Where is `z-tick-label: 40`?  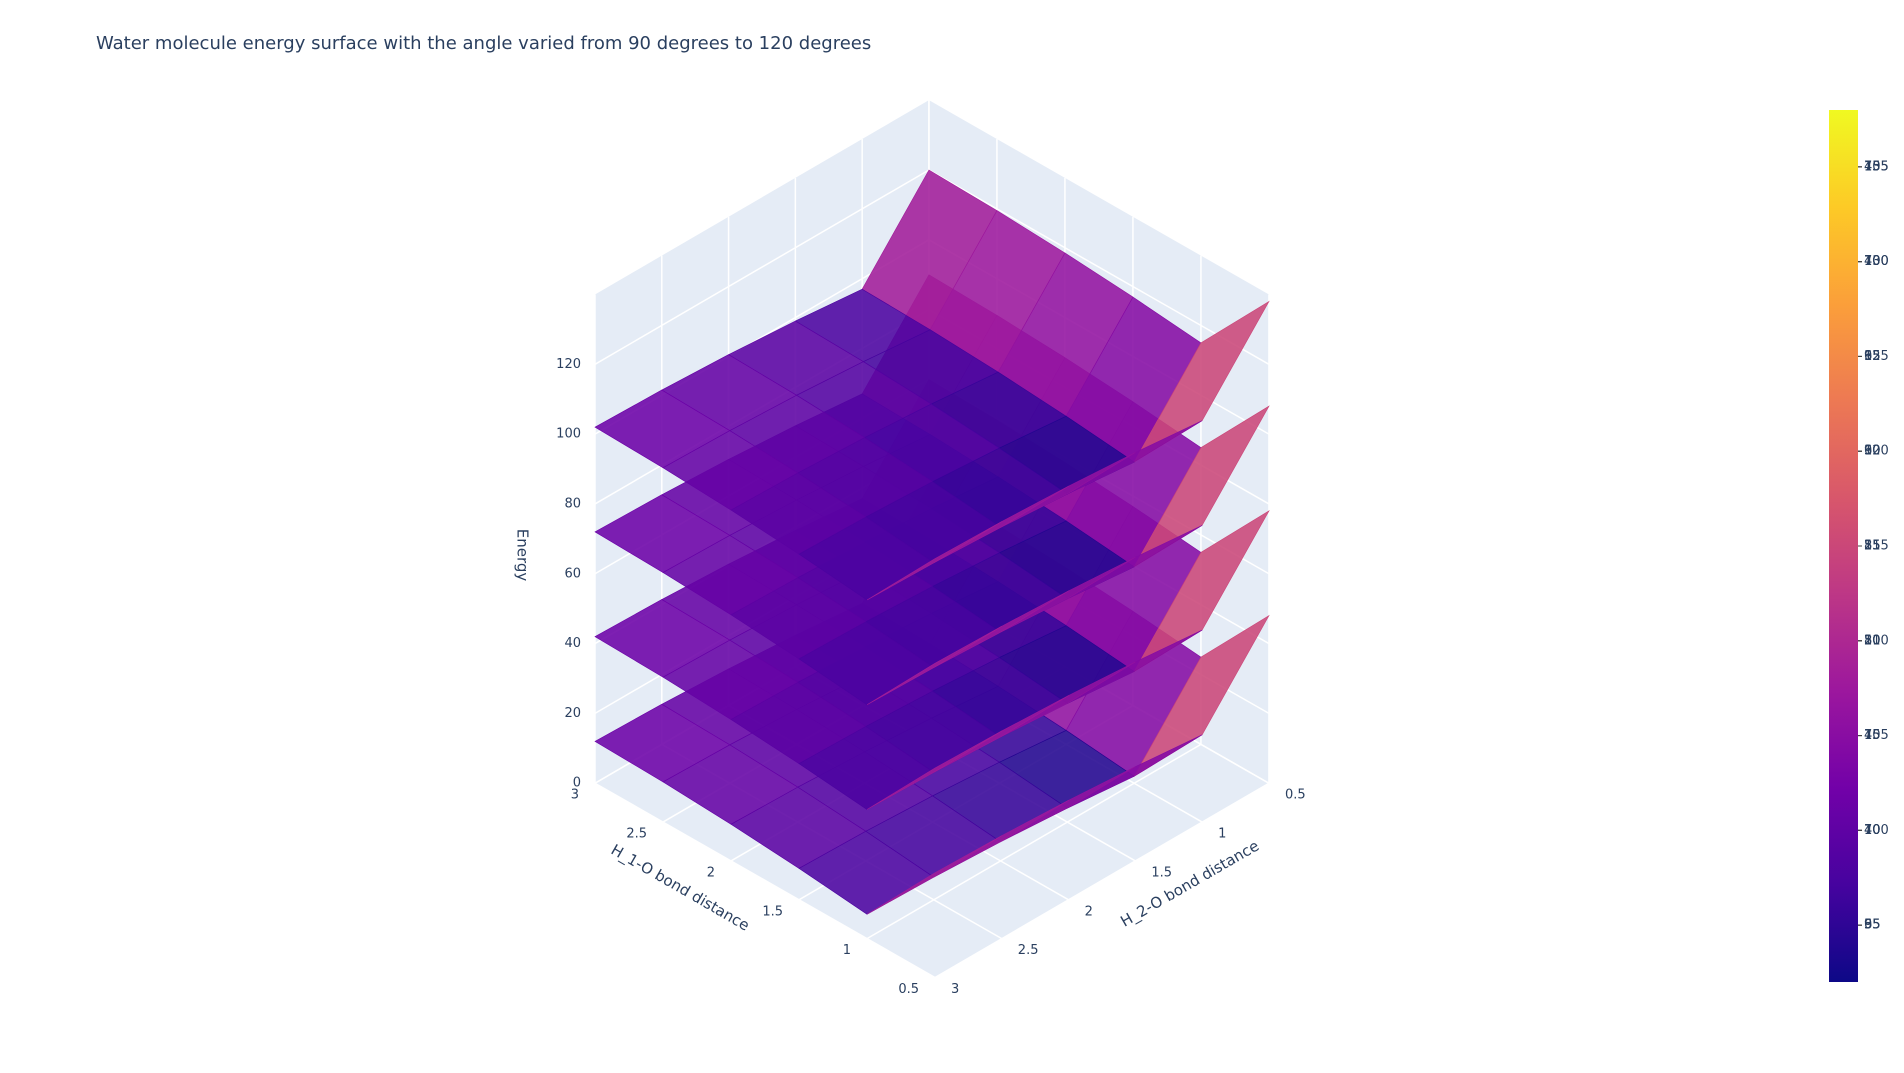
z-tick-label: 40 is located at coordinates (572, 643).